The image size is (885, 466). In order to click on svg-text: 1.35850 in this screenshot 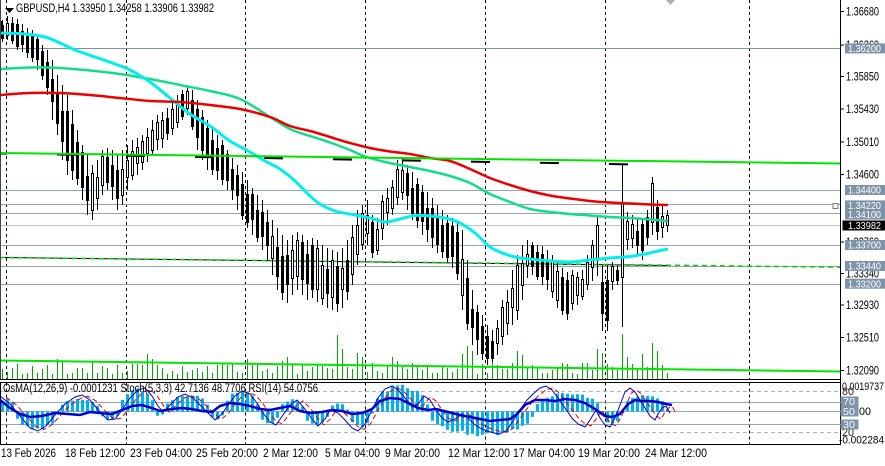, I will do `click(862, 78)`.